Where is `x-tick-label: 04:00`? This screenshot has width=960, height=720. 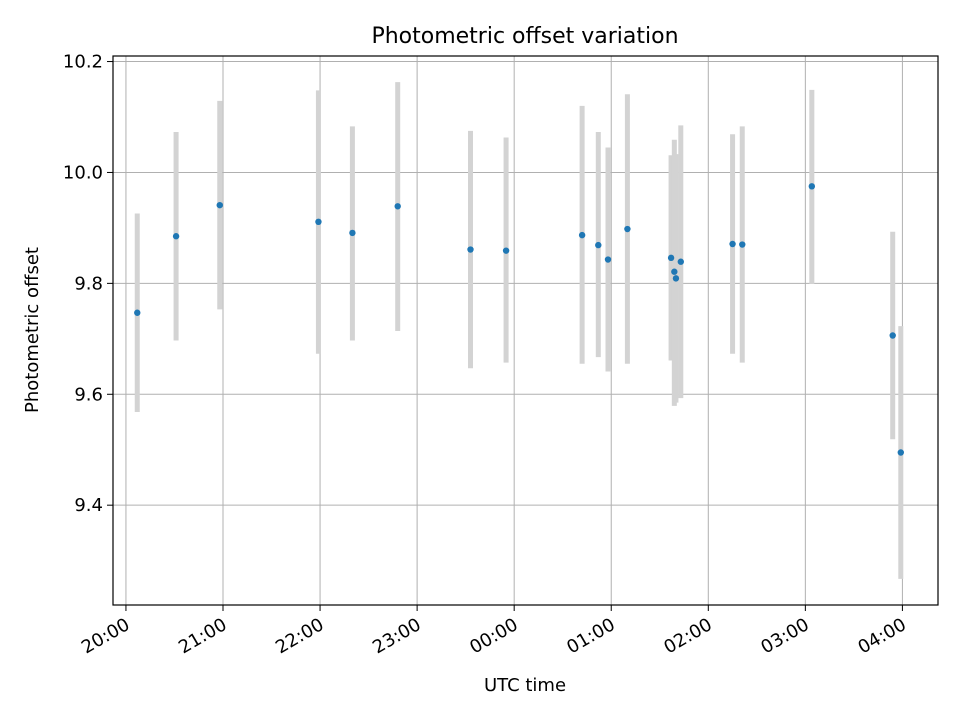
x-tick-label: 04:00 is located at coordinates (881, 636).